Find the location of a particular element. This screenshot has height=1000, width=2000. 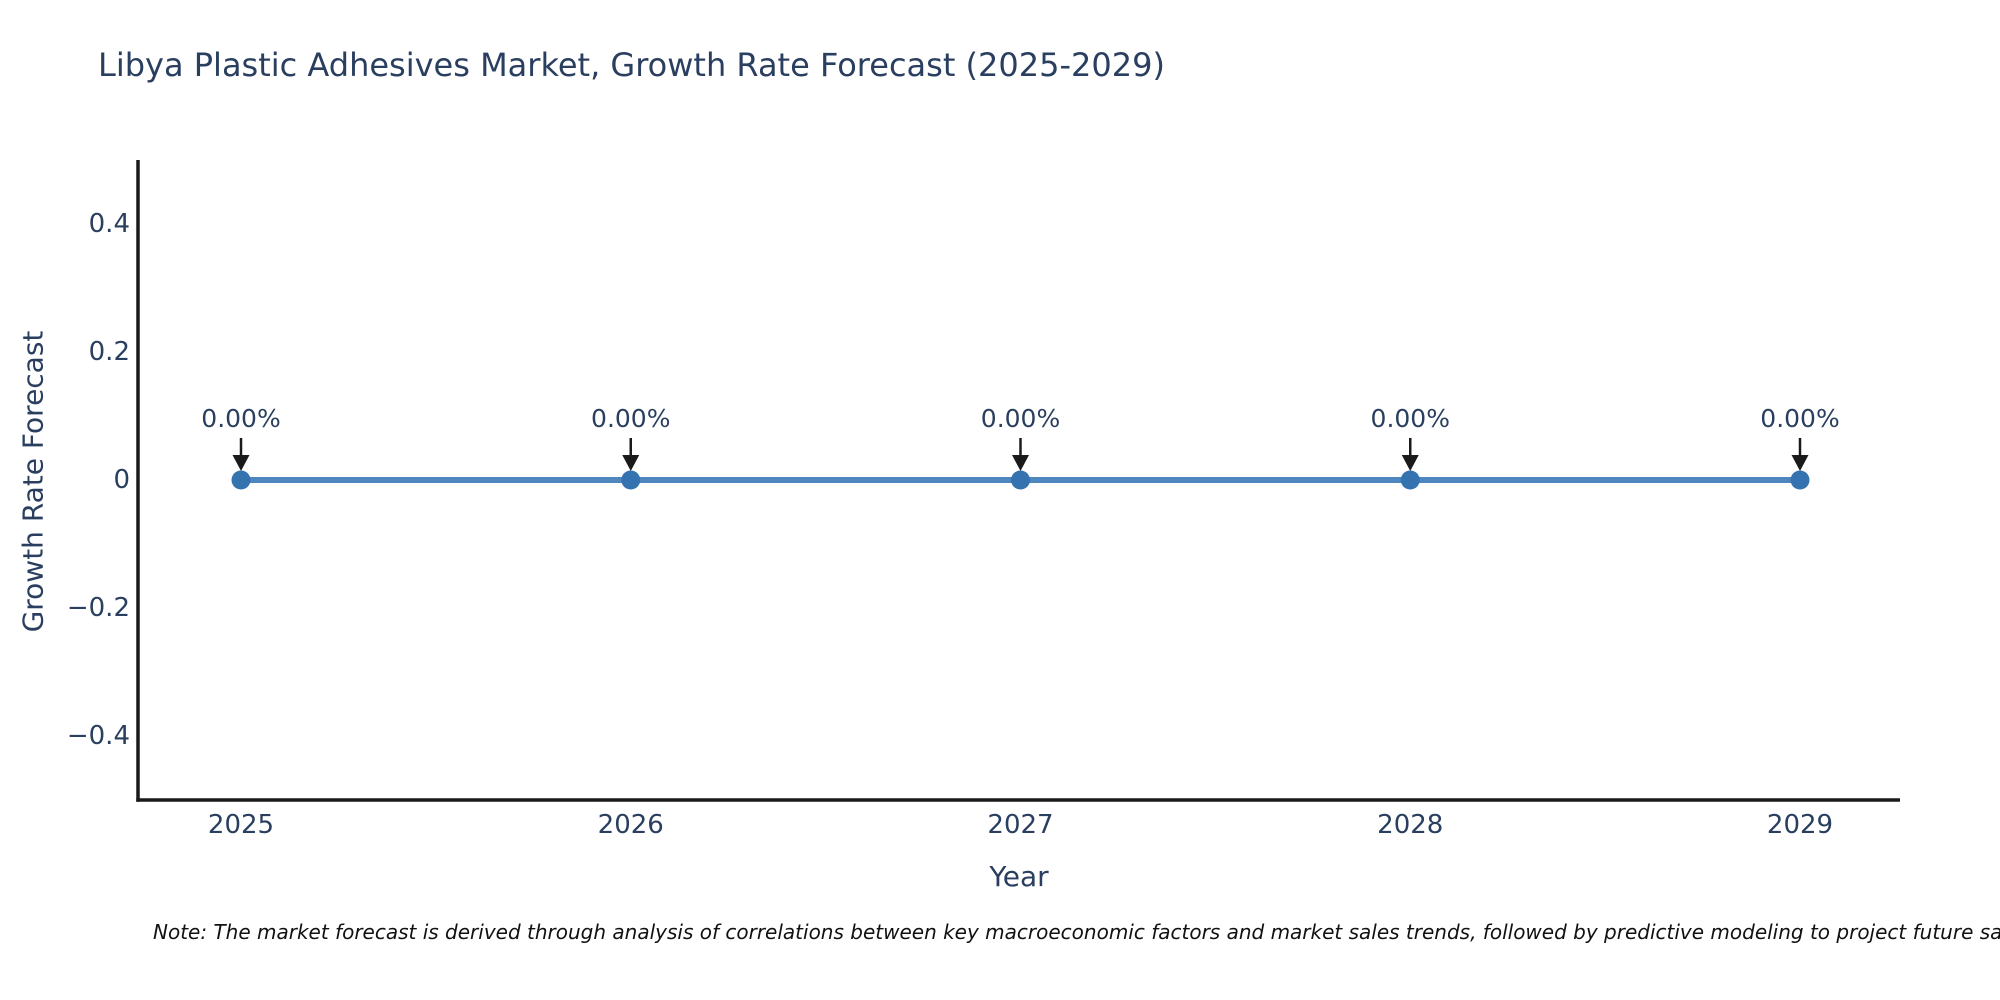

y-tick-label: −0.2 is located at coordinates (98, 608).